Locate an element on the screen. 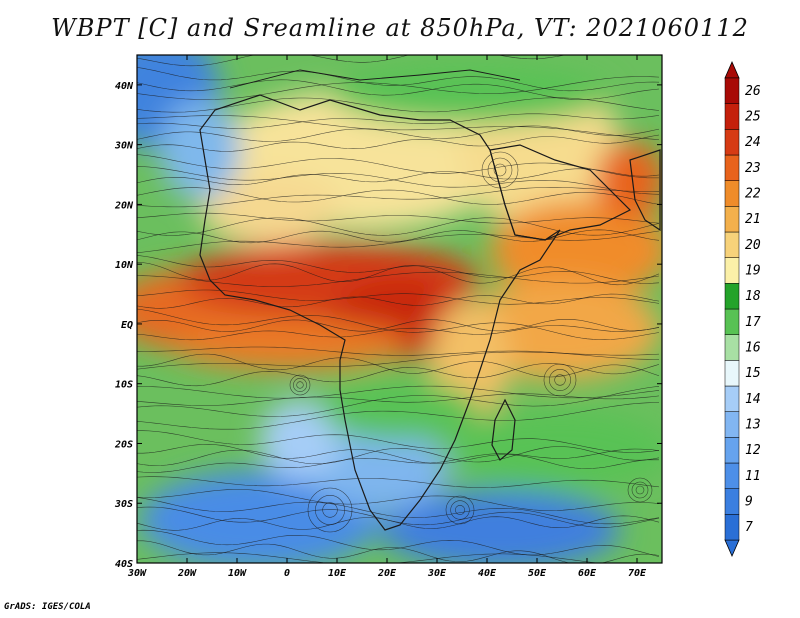 The height and width of the screenshot is (618, 800). lon-tick-label: 40E is located at coordinates (487, 573).